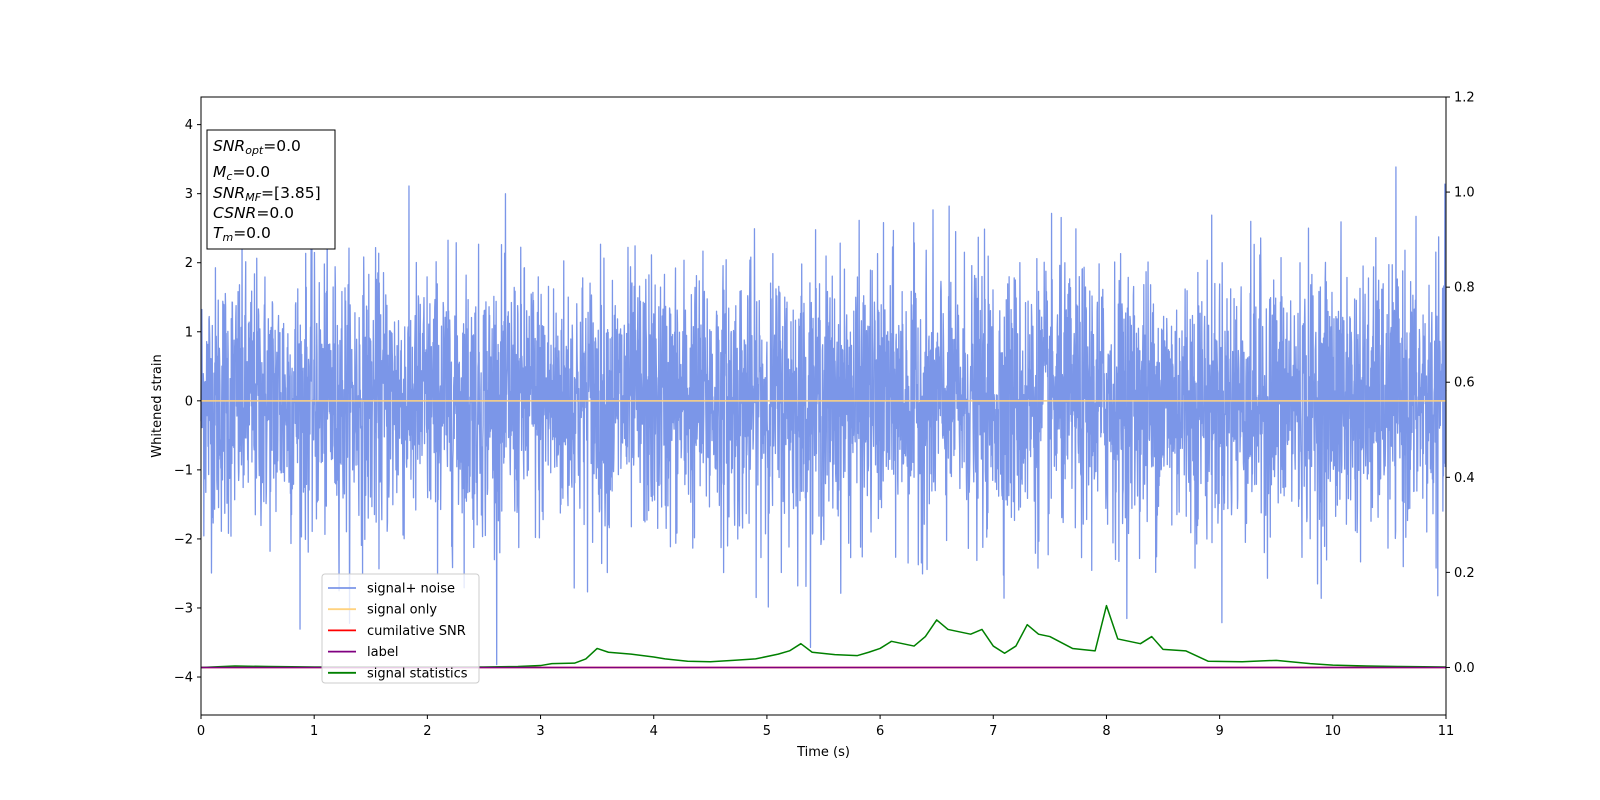 The height and width of the screenshot is (800, 1600). I want to click on y2-tick-label: 0.8, so click(1464, 288).